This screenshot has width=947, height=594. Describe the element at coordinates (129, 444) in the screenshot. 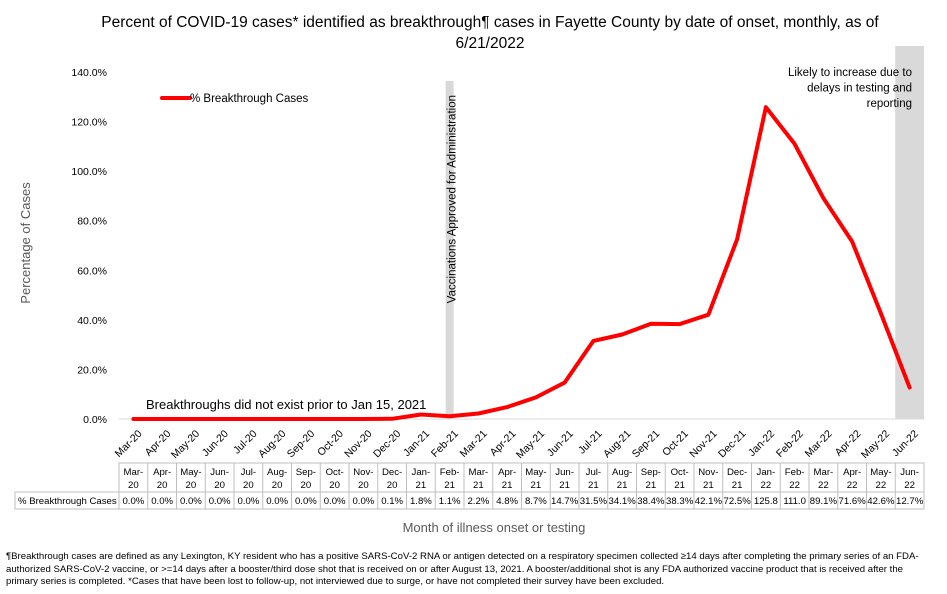

I see `x-tick-label: Mar-20` at that location.